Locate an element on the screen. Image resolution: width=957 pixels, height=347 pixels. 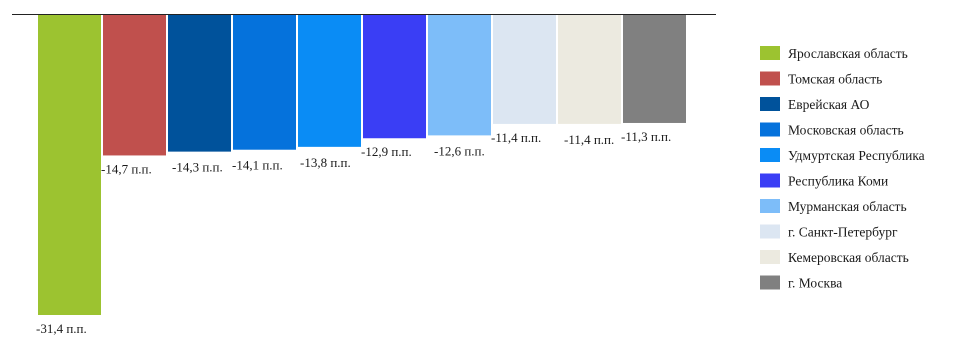
legend-label-2: Томская область is located at coordinates (835, 79).